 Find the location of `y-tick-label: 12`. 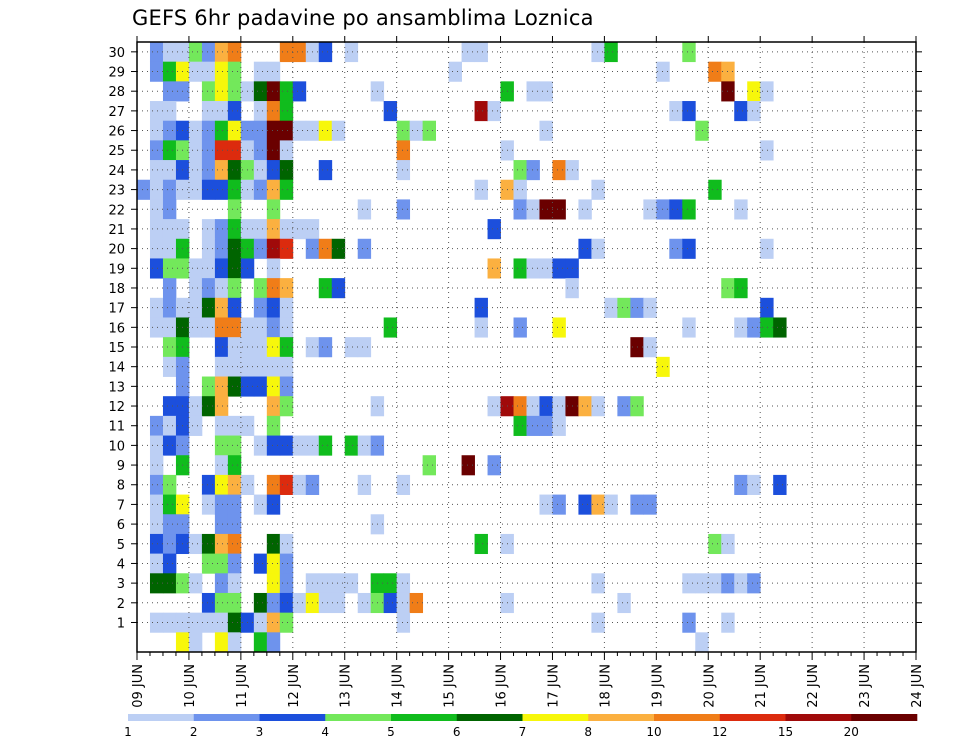

y-tick-label: 12 is located at coordinates (116, 407).